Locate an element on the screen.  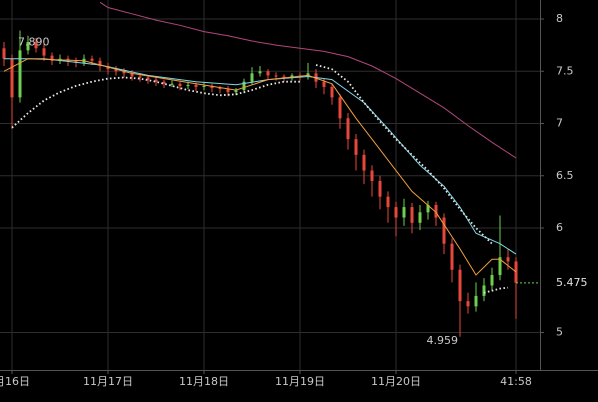
x-tick-label: 11月17日 is located at coordinates (108, 381).